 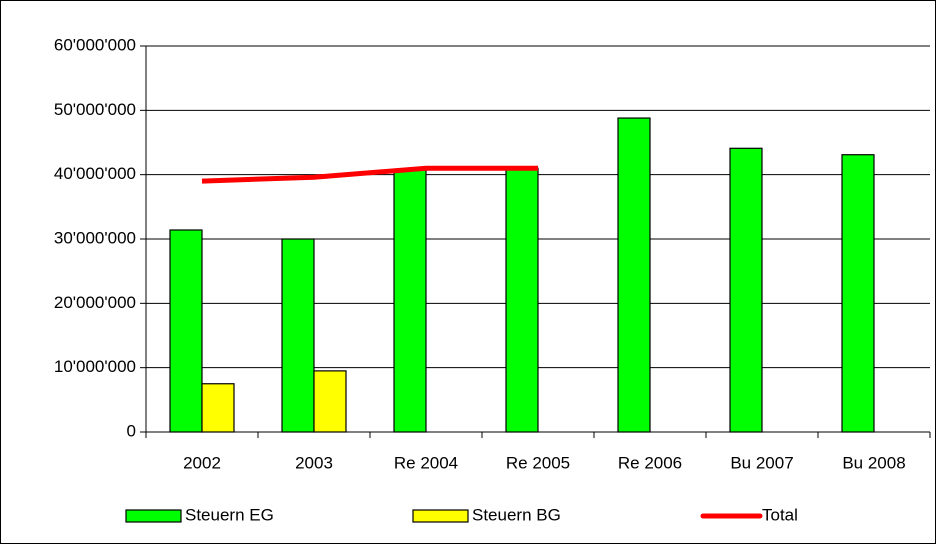 I want to click on line, so click(x=369, y=174).